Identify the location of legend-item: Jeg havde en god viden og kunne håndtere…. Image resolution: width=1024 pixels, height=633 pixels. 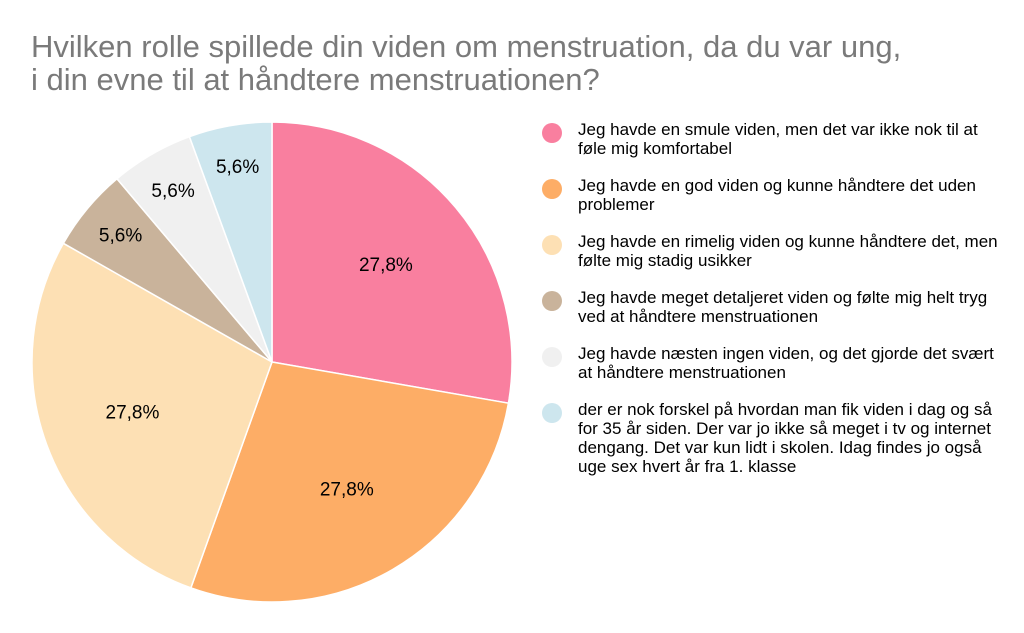
(775, 195).